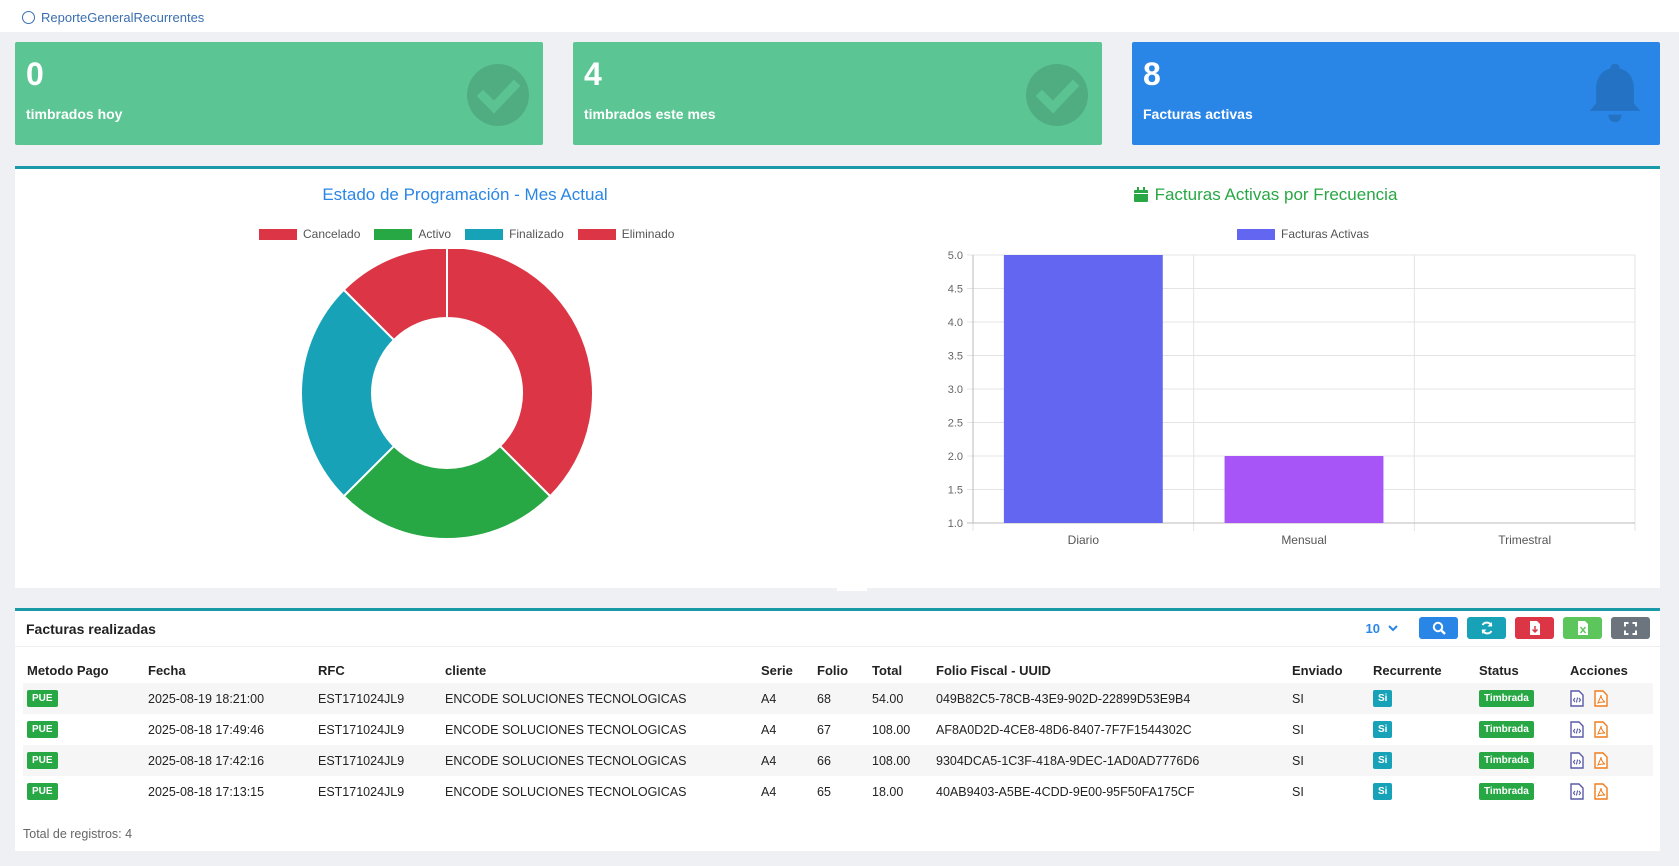  Describe the element at coordinates (955, 491) in the screenshot. I see `y-tick-label: 1.5` at that location.